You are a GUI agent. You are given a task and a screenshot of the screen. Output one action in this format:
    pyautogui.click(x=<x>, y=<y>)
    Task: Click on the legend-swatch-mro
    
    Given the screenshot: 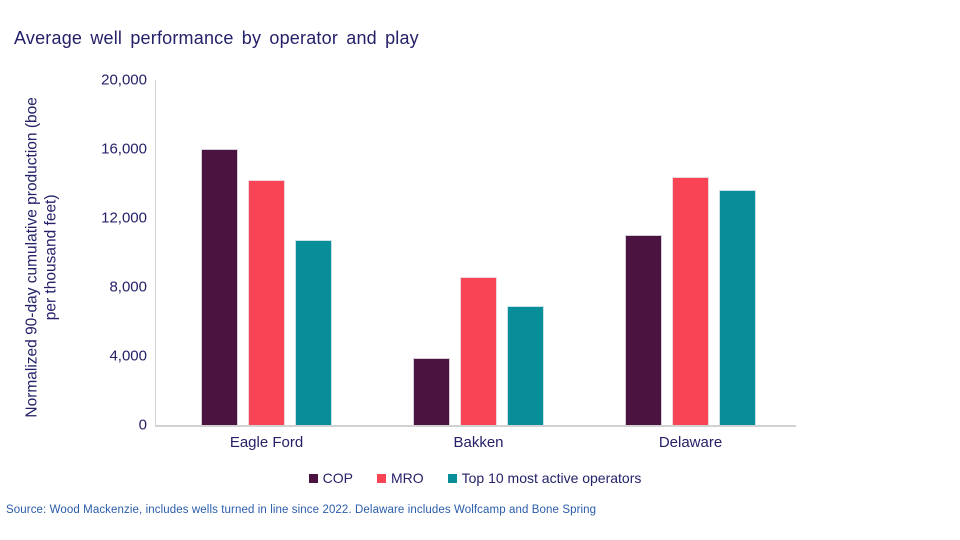 What is the action you would take?
    pyautogui.click(x=381, y=478)
    